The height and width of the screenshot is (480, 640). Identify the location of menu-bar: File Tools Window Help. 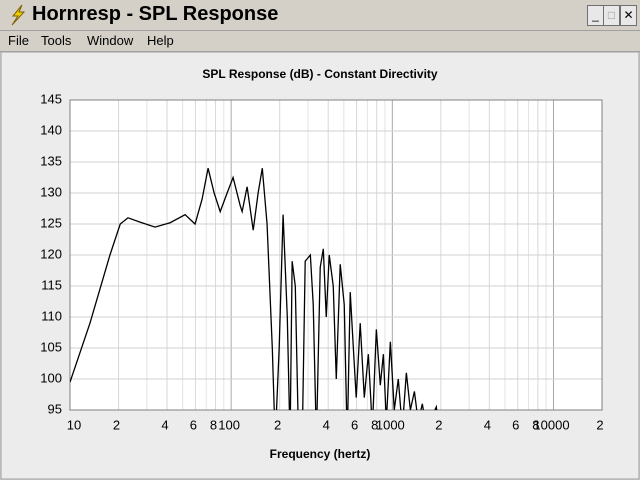
(320, 41).